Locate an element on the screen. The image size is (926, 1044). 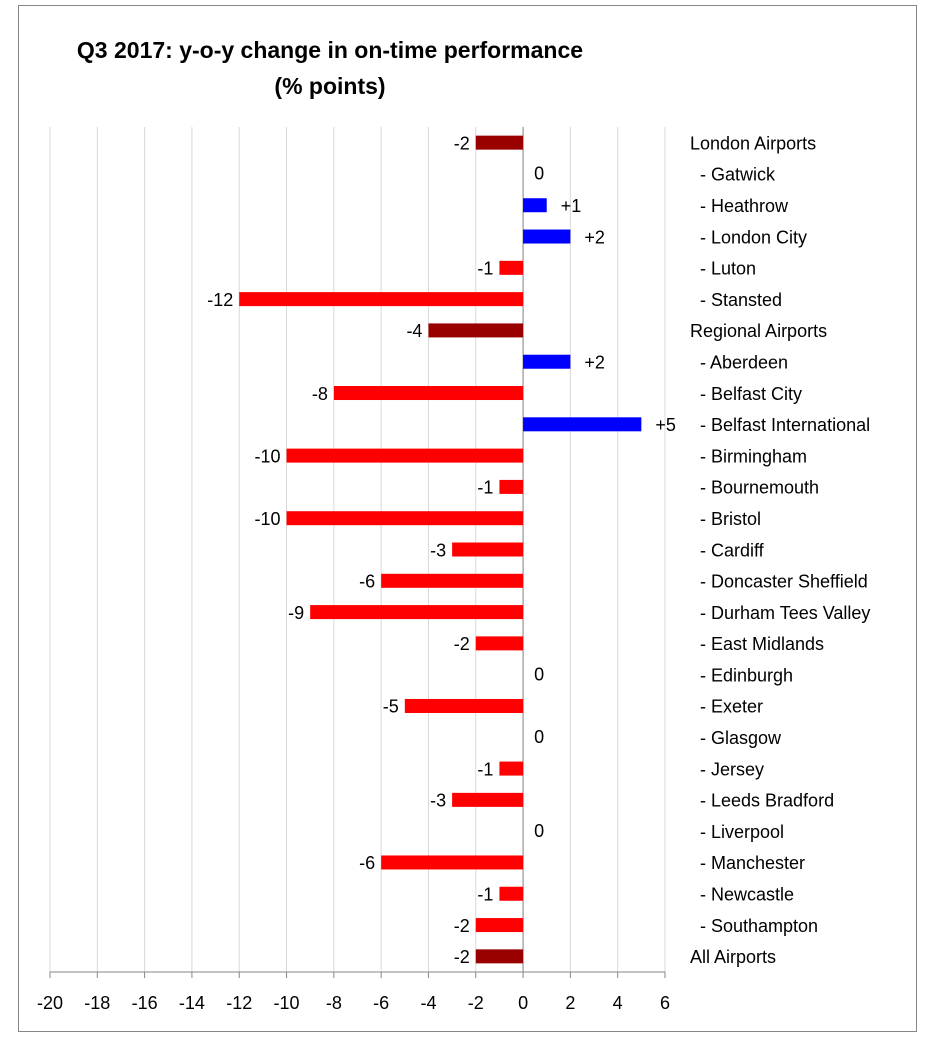
category-label: - Gatwick is located at coordinates (738, 175).